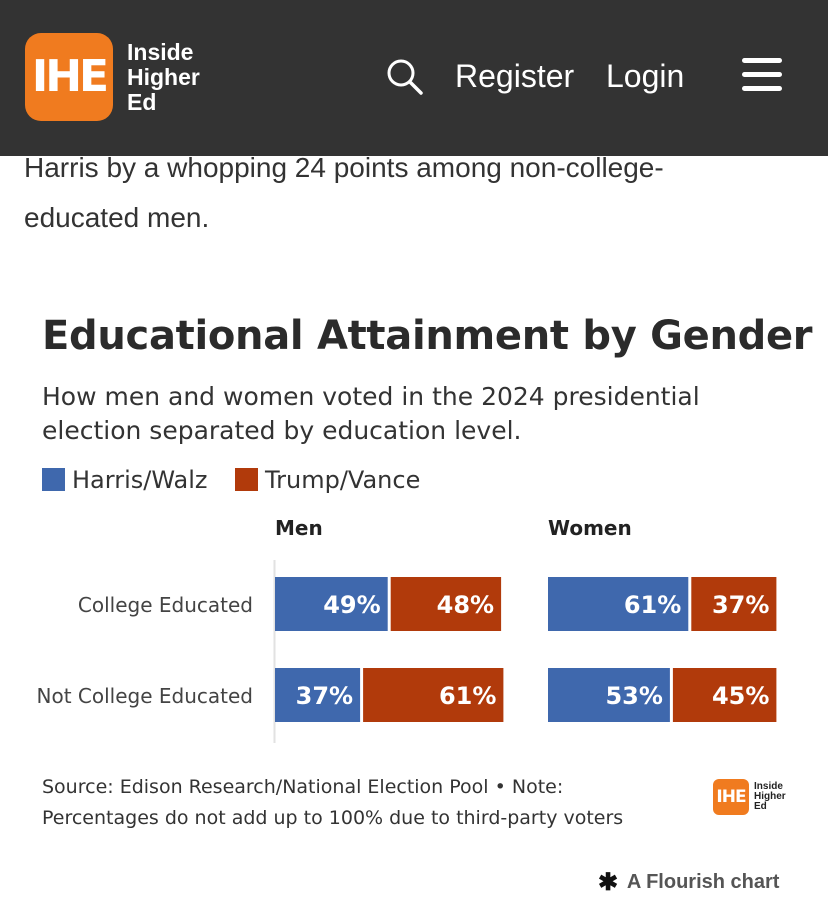 The height and width of the screenshot is (902, 828). What do you see at coordinates (515, 76) in the screenshot?
I see `register-link: Register` at bounding box center [515, 76].